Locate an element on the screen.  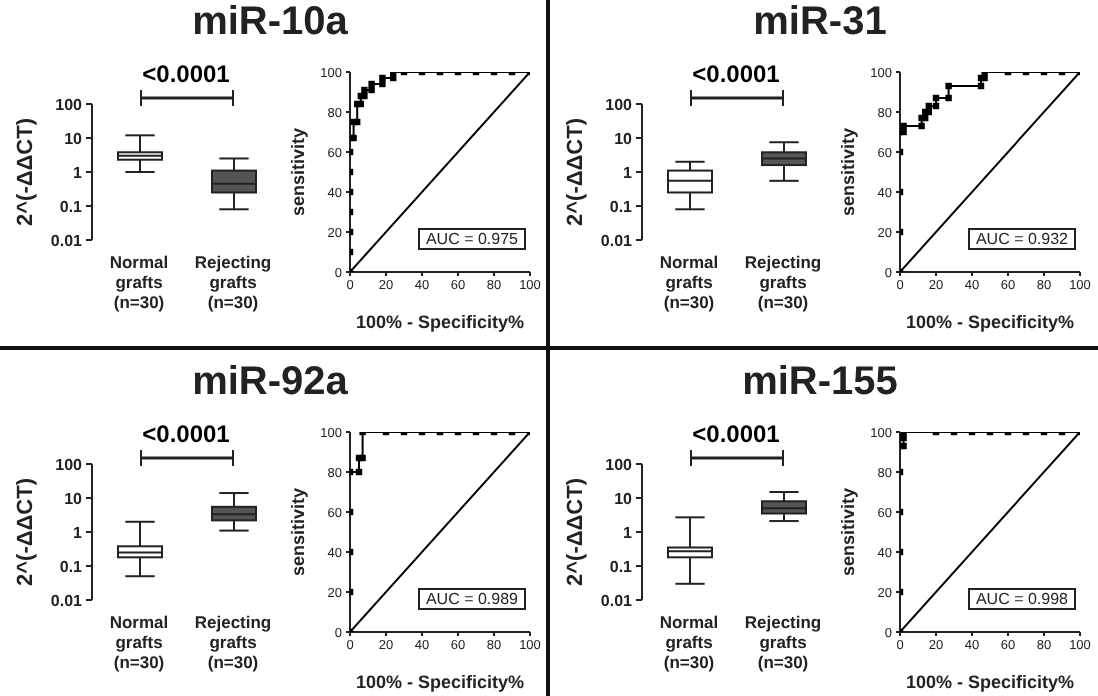
chart-title: miR-10a is located at coordinates (270, 23).